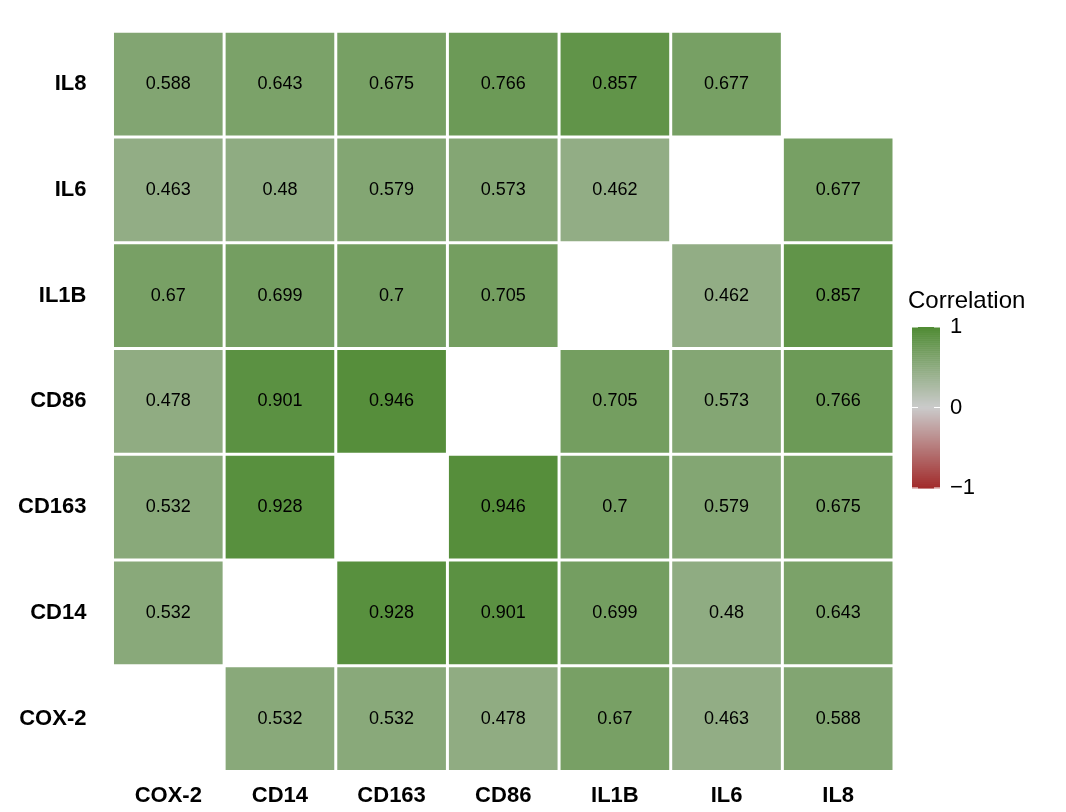 This screenshot has width=1066, height=812. What do you see at coordinates (615, 794) in the screenshot?
I see `x-tick-label: IL1B` at bounding box center [615, 794].